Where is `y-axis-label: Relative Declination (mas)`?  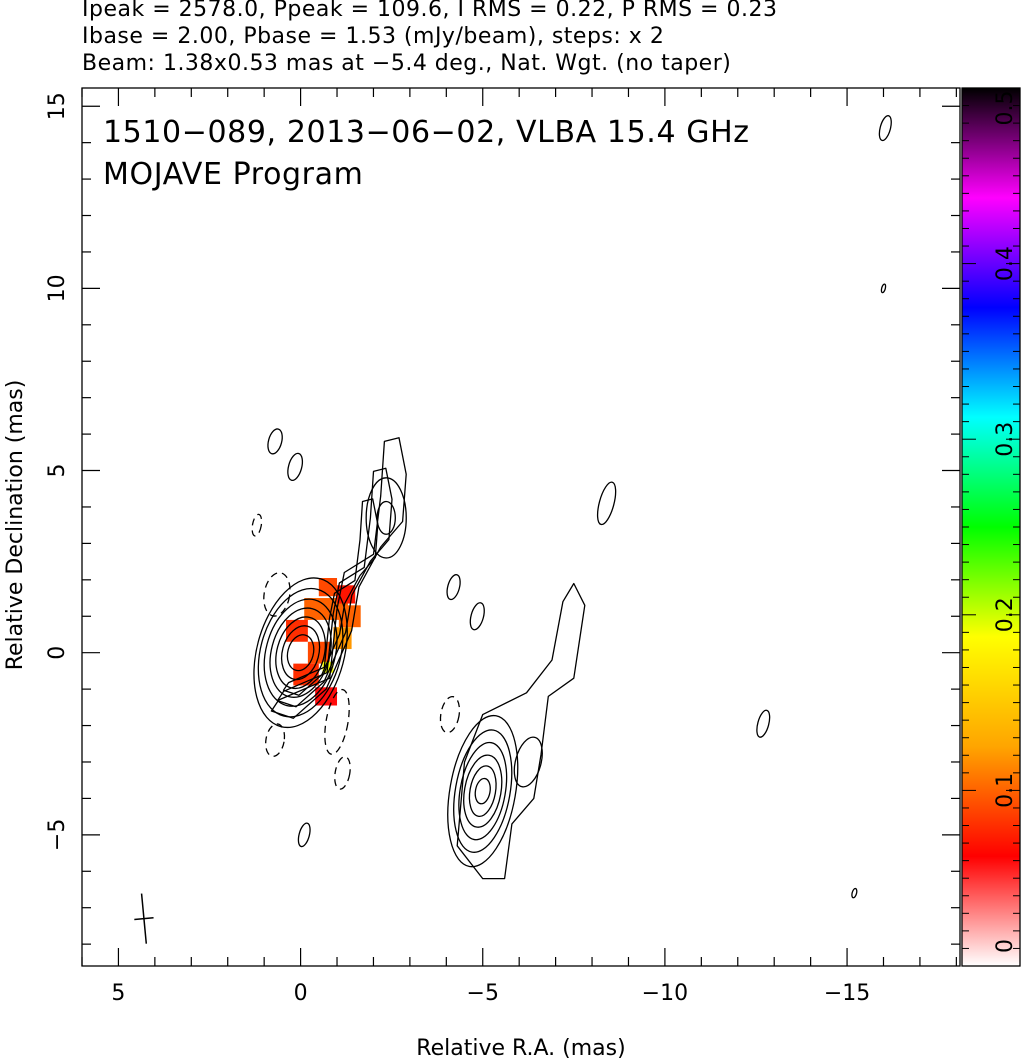 y-axis-label: Relative Declination (mas) is located at coordinates (15, 525).